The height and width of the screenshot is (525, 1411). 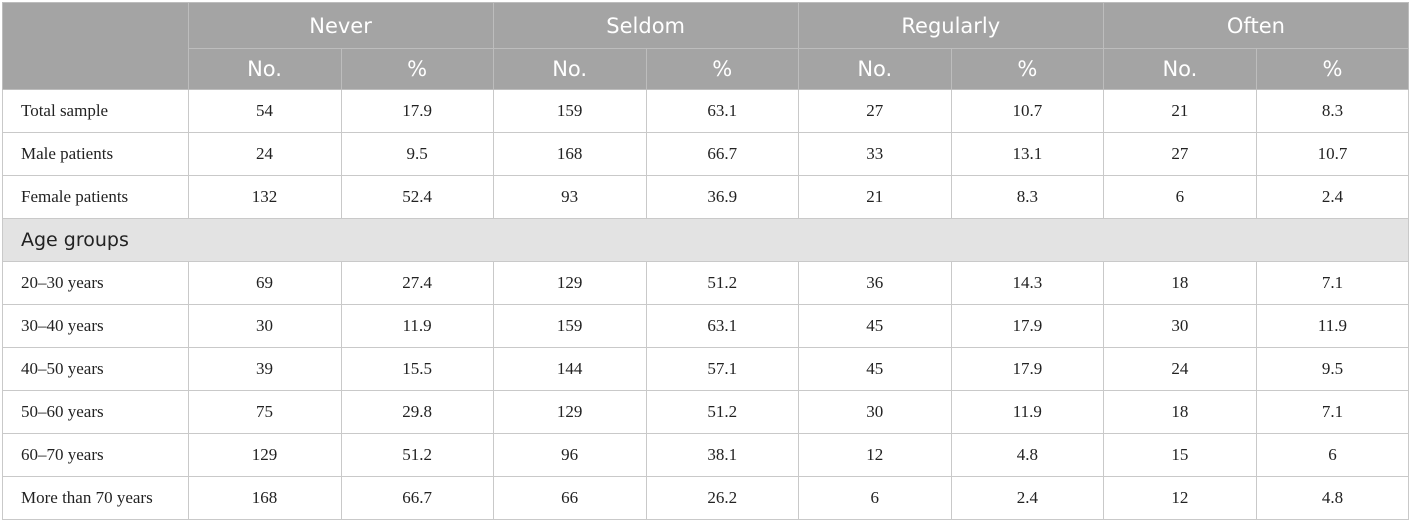 What do you see at coordinates (569, 197) in the screenshot?
I see `cell-count: 93` at bounding box center [569, 197].